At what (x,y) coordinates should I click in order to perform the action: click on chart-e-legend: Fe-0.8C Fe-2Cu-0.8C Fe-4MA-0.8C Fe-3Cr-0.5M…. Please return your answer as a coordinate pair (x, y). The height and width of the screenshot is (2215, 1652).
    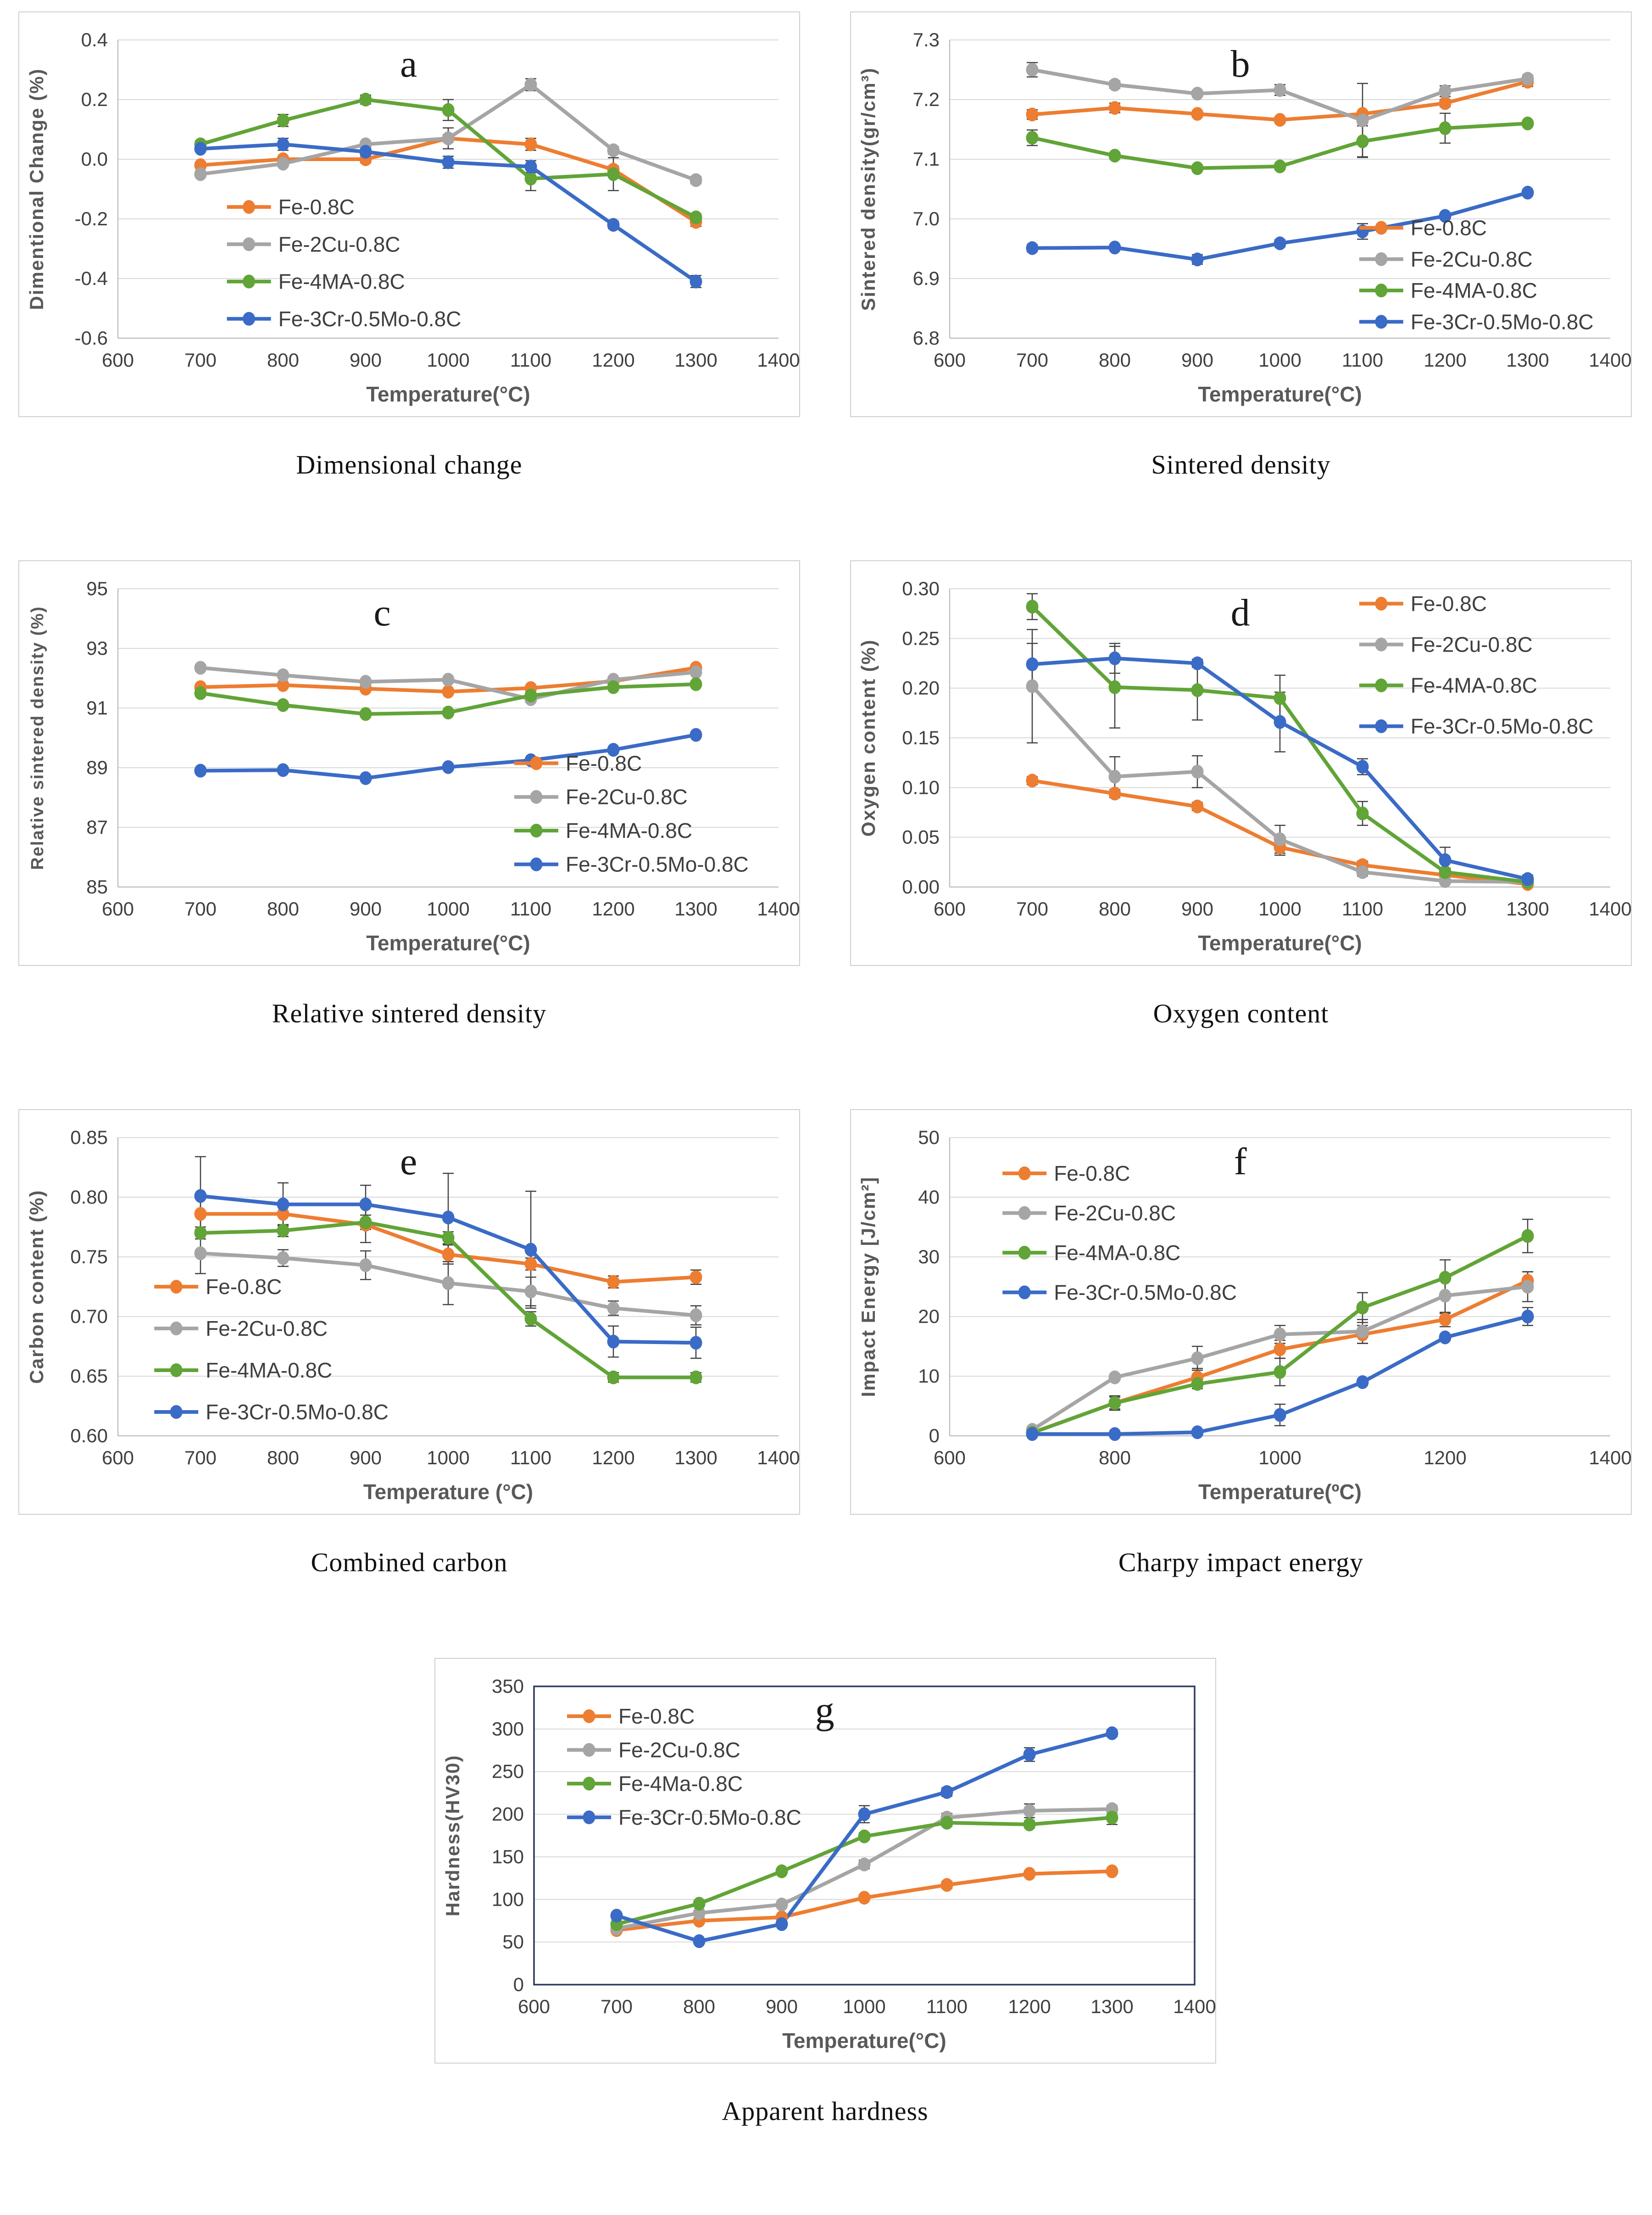
    Looking at the image, I should click on (271, 1349).